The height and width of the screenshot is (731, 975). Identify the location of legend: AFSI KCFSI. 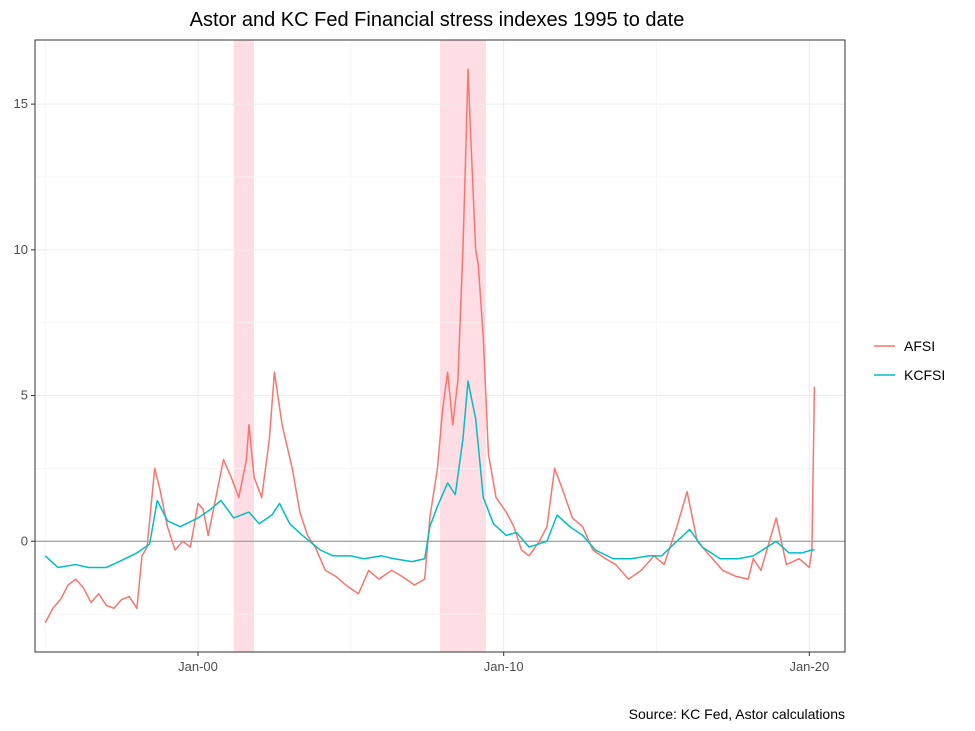
(909, 360).